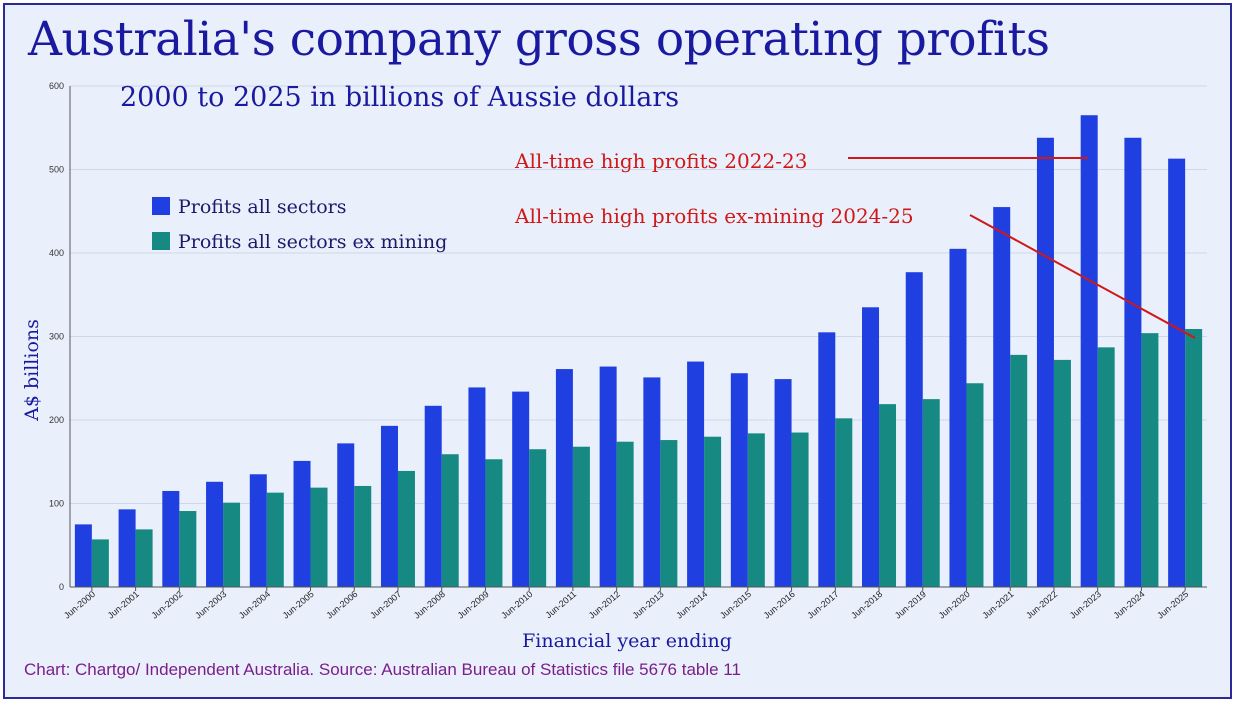 The width and height of the screenshot is (1239, 706). I want to click on legend-swatch-all, so click(161, 206).